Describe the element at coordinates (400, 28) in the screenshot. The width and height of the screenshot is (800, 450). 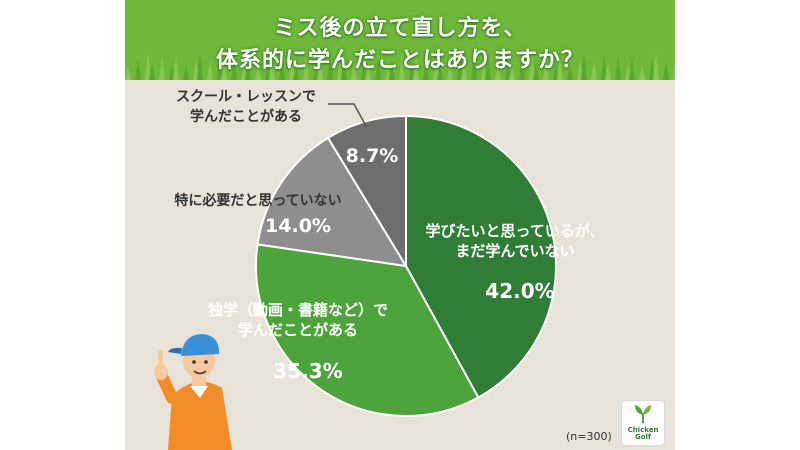
I see `title-line-1: ミス後の立て直し方を、` at that location.